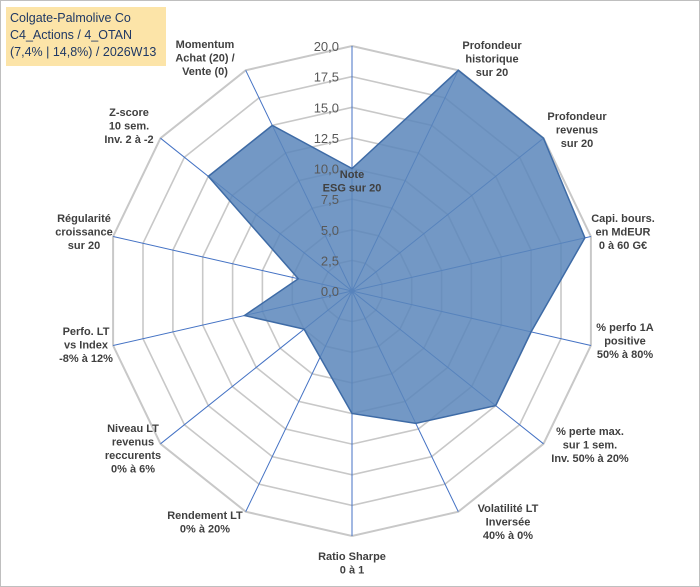 The height and width of the screenshot is (587, 700). I want to click on axis-label-line: 10 sem., so click(129, 127).